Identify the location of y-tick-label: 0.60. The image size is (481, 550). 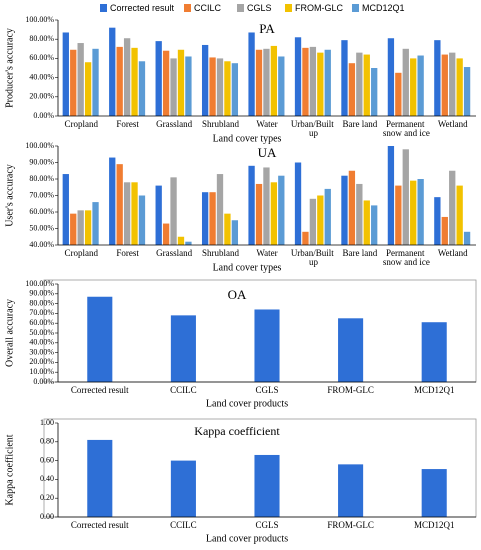
(47, 459).